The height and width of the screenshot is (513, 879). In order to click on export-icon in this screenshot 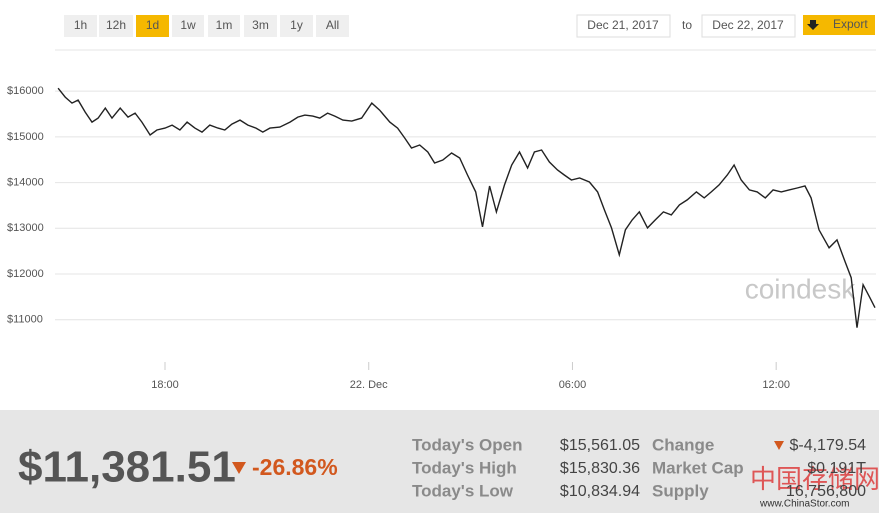, I will do `click(813, 25)`.